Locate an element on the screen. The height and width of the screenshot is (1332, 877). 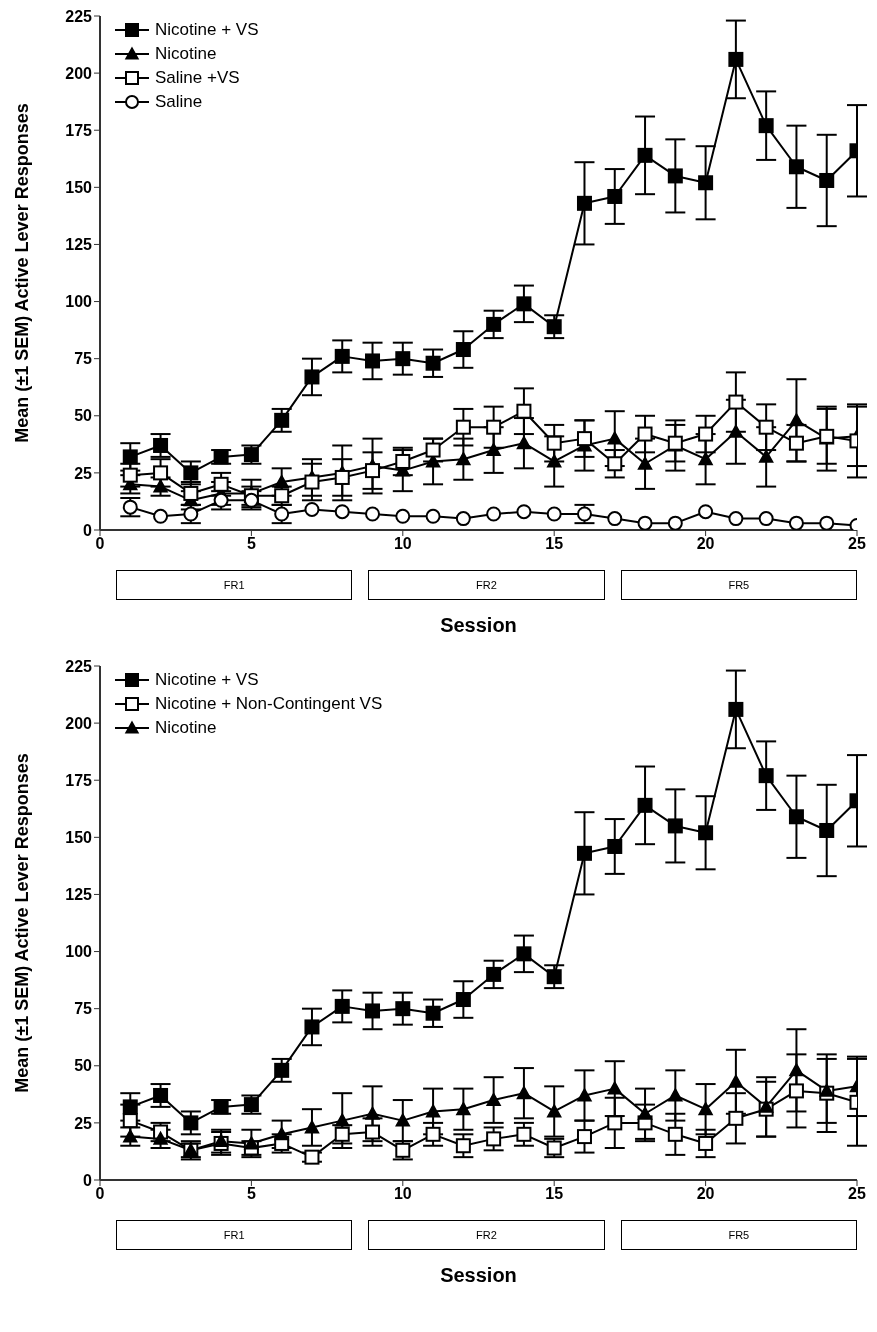
legend-label: Nicotine + Non-Contingent VS is located at coordinates (269, 704).